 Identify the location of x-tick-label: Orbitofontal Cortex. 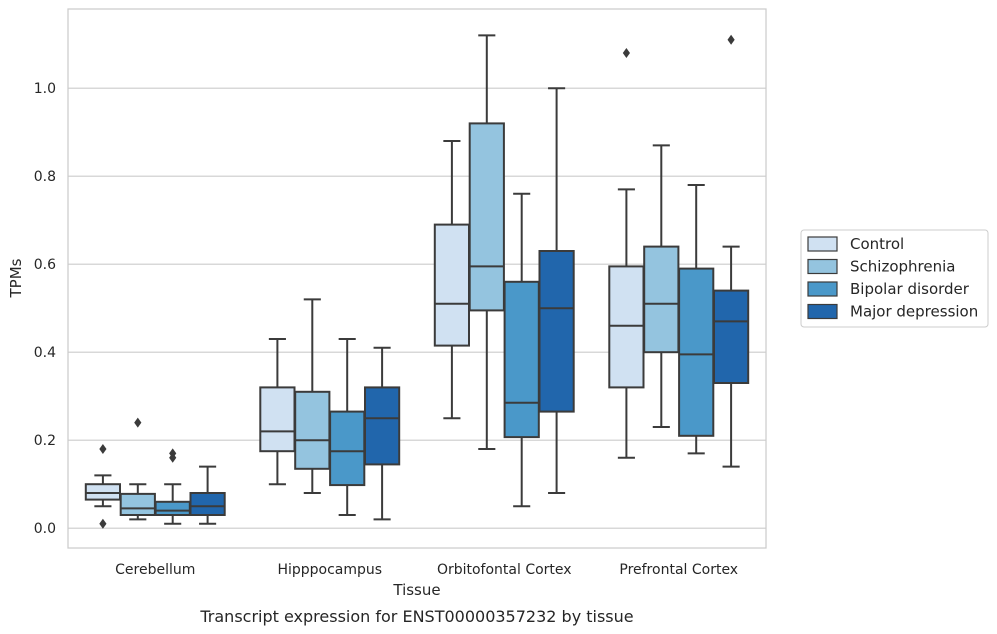
(504, 570).